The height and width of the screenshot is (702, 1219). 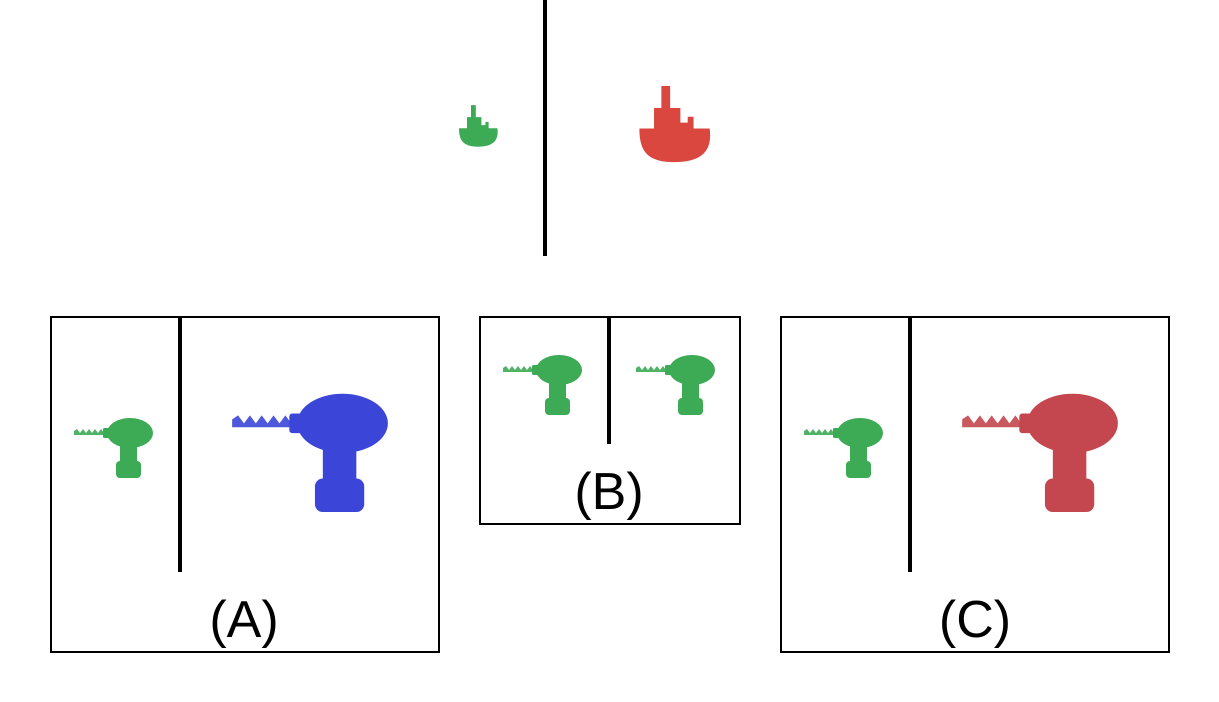 What do you see at coordinates (180, 445) in the screenshot?
I see `option-a-divider` at bounding box center [180, 445].